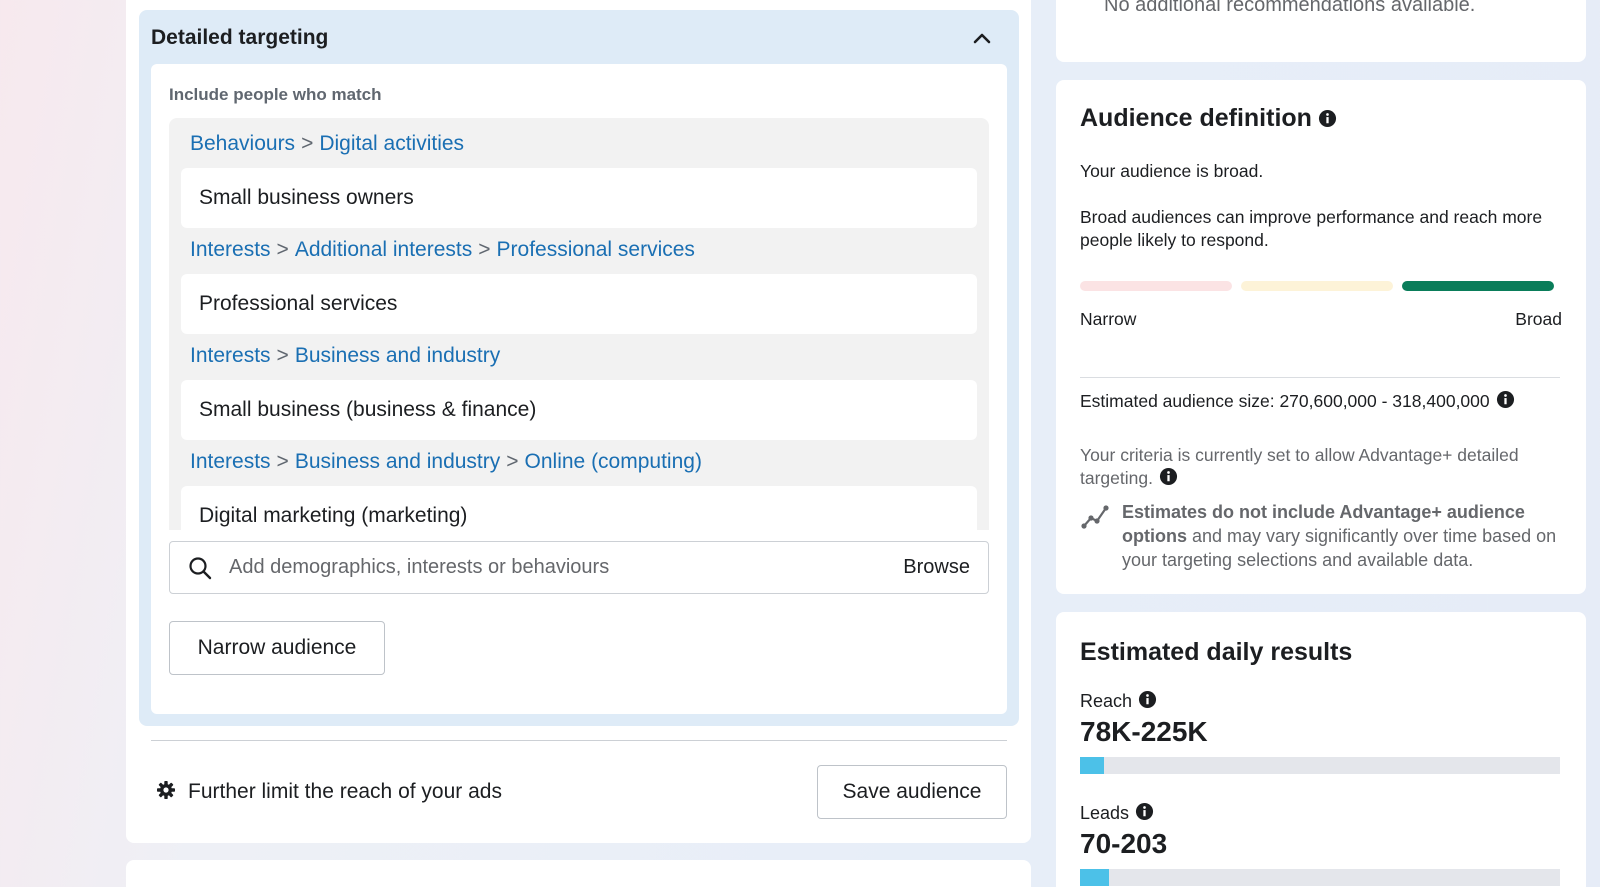  Describe the element at coordinates (595, 249) in the screenshot. I see `breadcrumb-link: Professional services` at that location.